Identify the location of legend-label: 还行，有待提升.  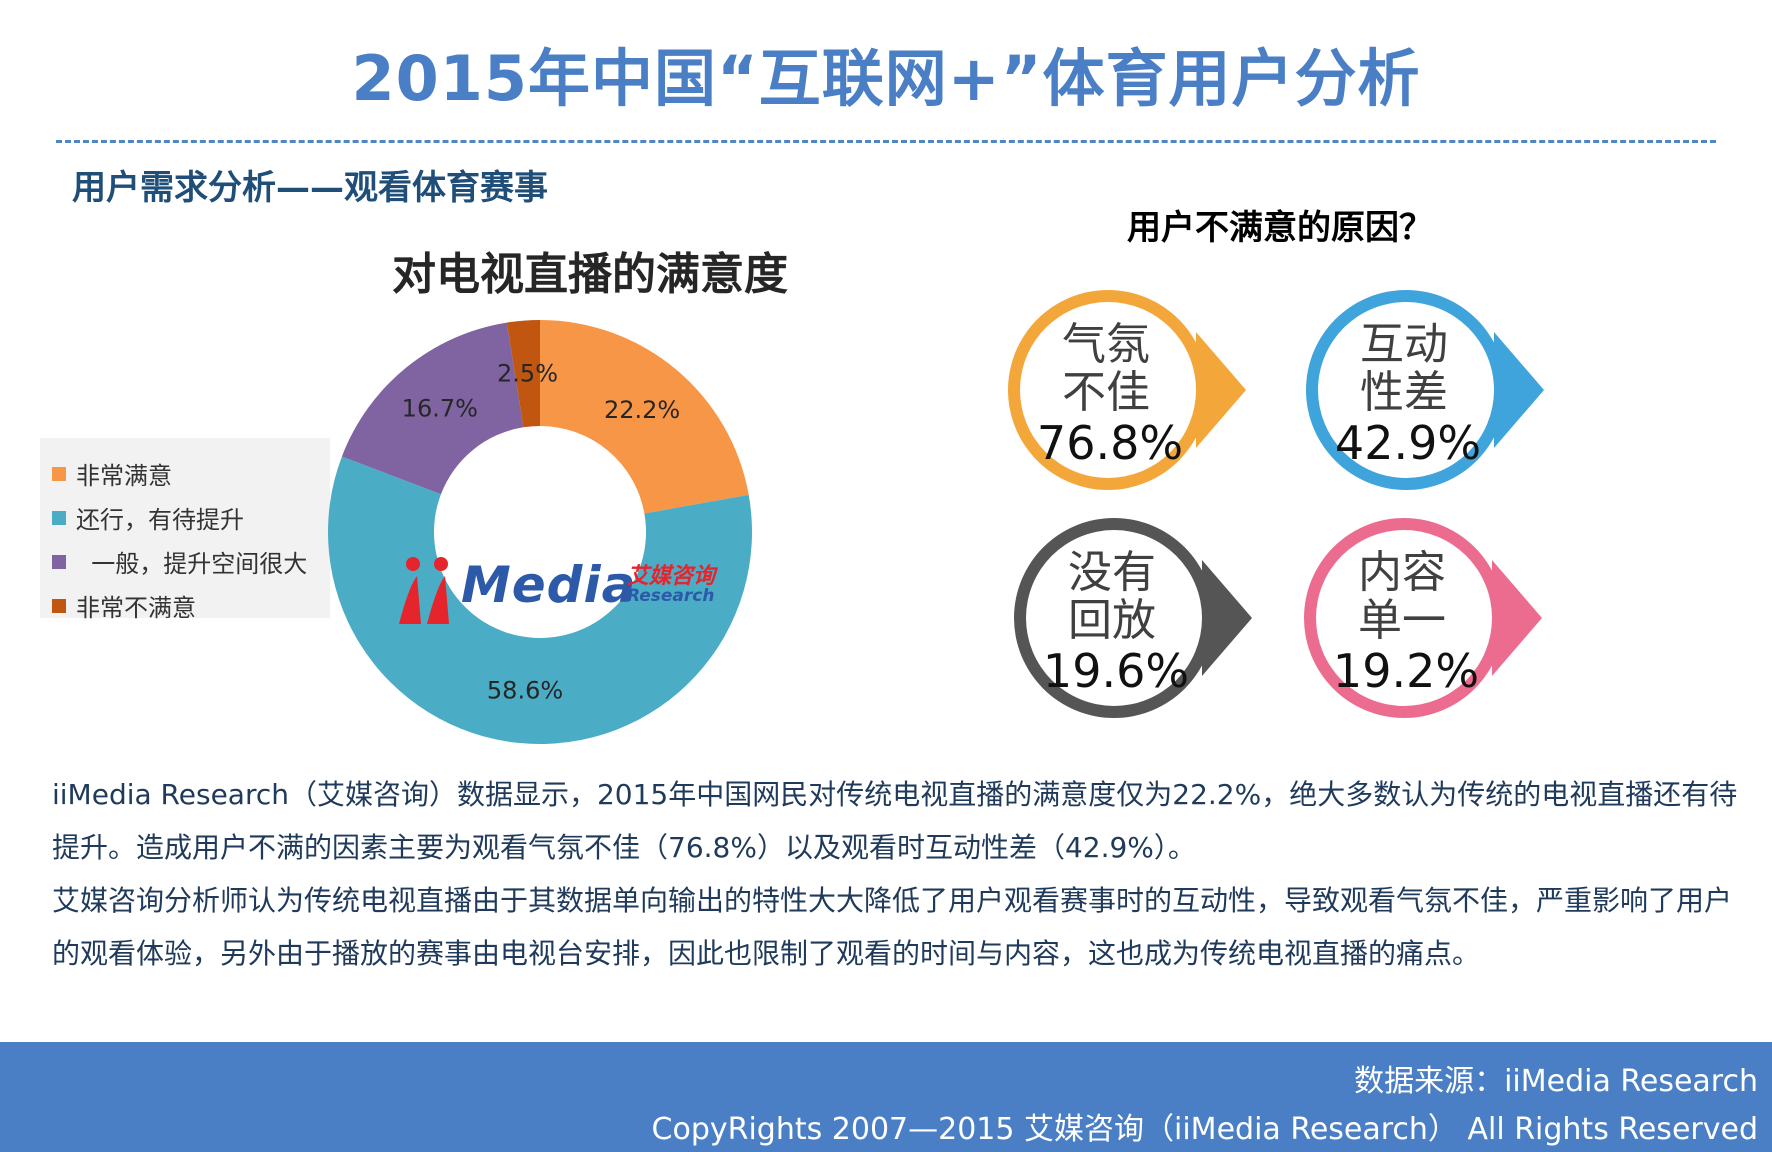
(160, 520).